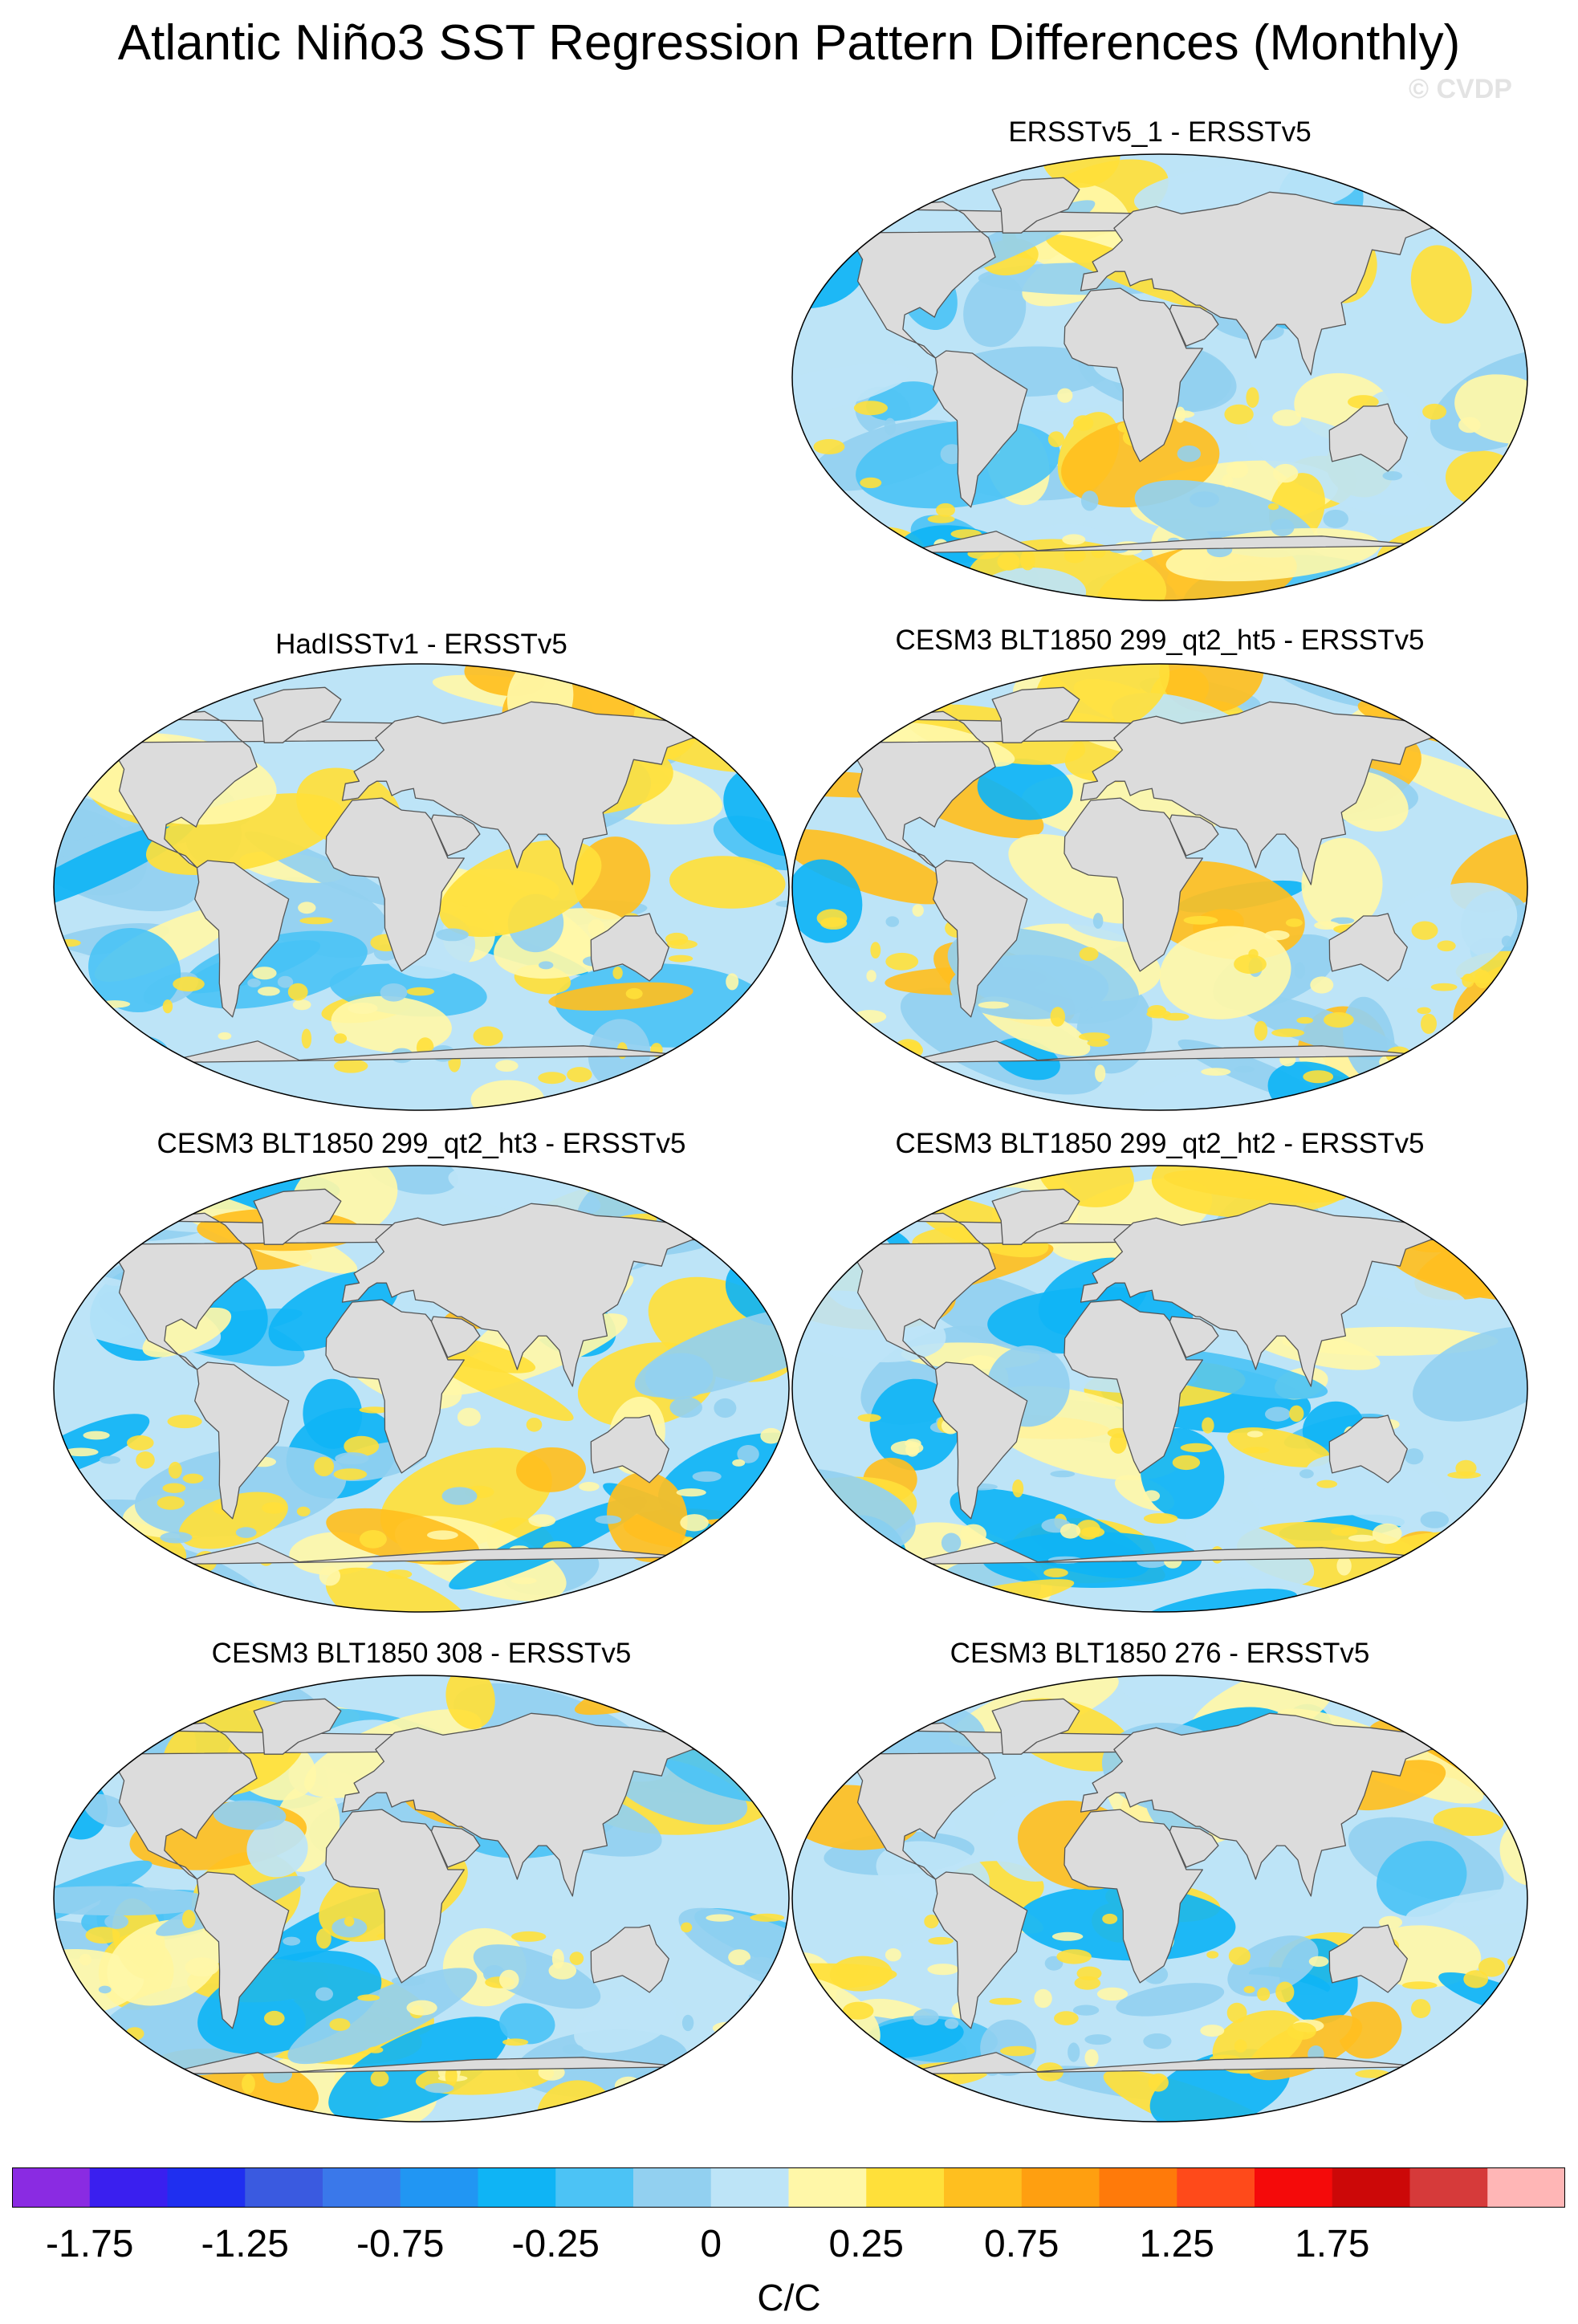 This screenshot has width=1578, height=2324. I want to click on colorbar-units: C/C, so click(789, 2297).